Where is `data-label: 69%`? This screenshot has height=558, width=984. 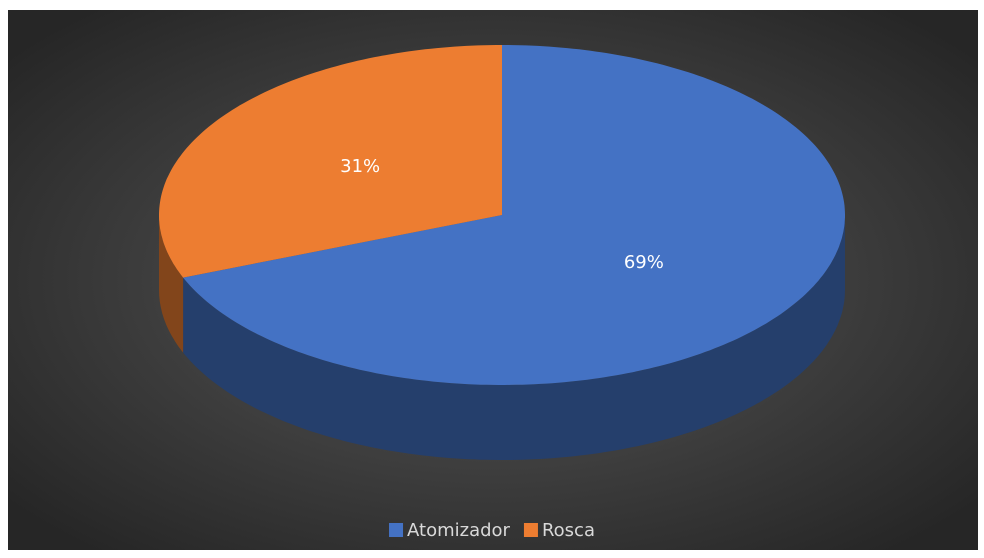 data-label: 69% is located at coordinates (644, 262).